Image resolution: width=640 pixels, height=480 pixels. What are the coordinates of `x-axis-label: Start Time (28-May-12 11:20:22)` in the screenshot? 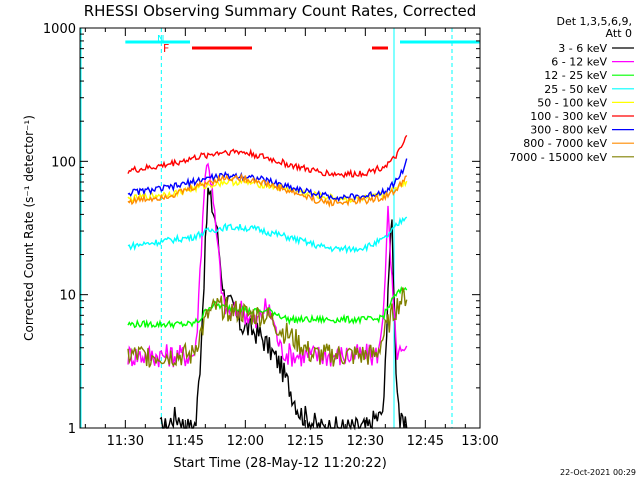 It's located at (280, 463).